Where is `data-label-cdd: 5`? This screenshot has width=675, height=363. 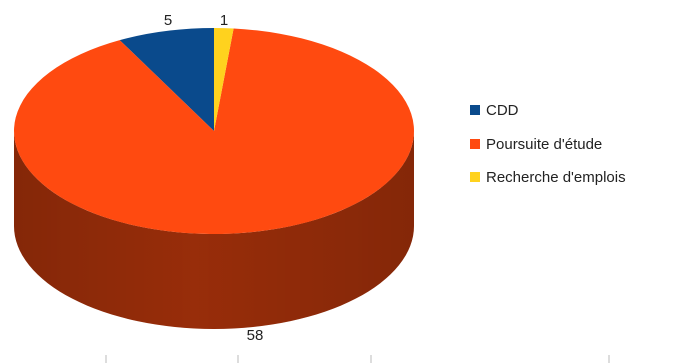
data-label-cdd: 5 is located at coordinates (168, 20).